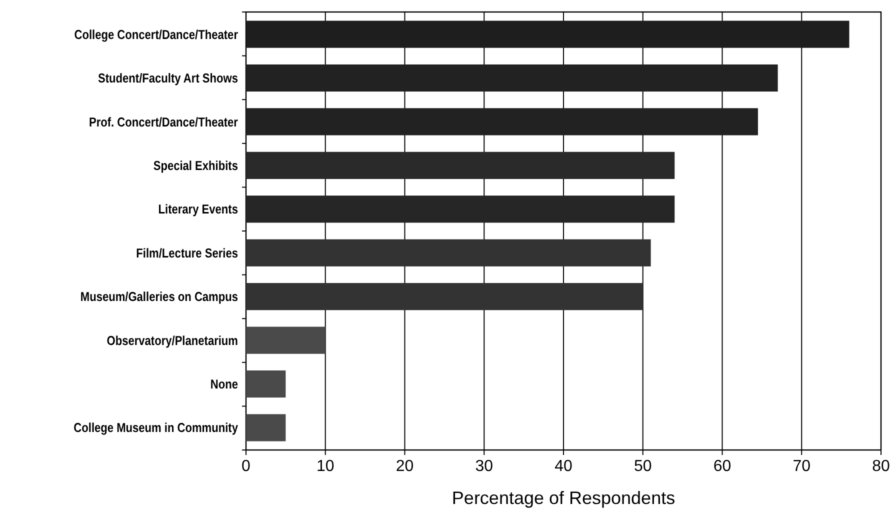 Image resolution: width=893 pixels, height=512 pixels. Describe the element at coordinates (325, 466) in the screenshot. I see `x-tick-label: 10` at that location.